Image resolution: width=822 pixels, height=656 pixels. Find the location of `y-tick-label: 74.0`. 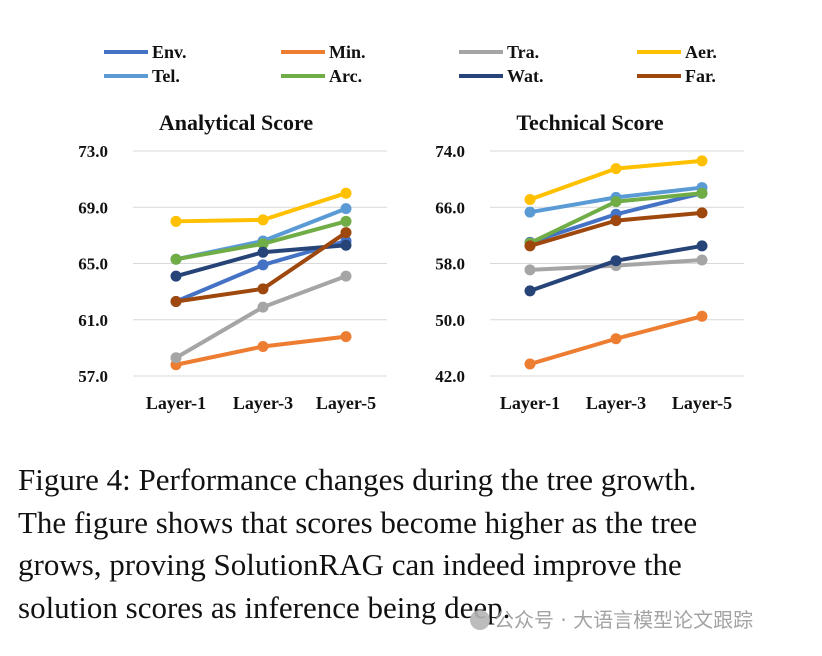

y-tick-label: 74.0 is located at coordinates (450, 151).